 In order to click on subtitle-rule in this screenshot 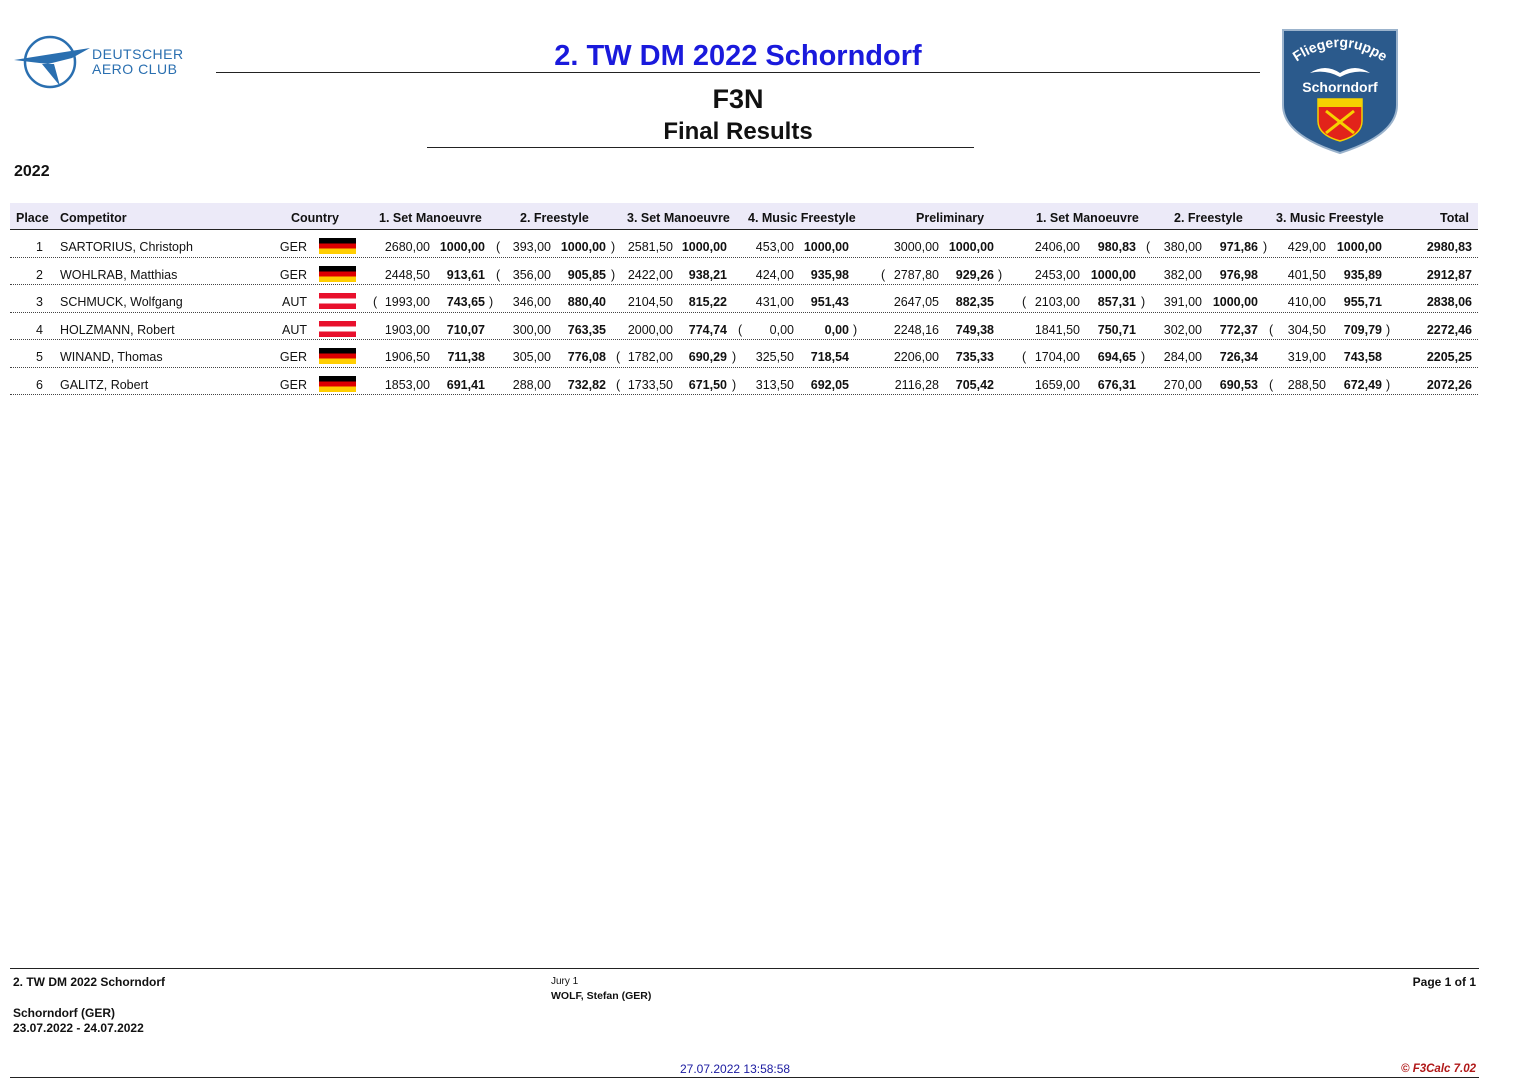, I will do `click(700, 147)`.